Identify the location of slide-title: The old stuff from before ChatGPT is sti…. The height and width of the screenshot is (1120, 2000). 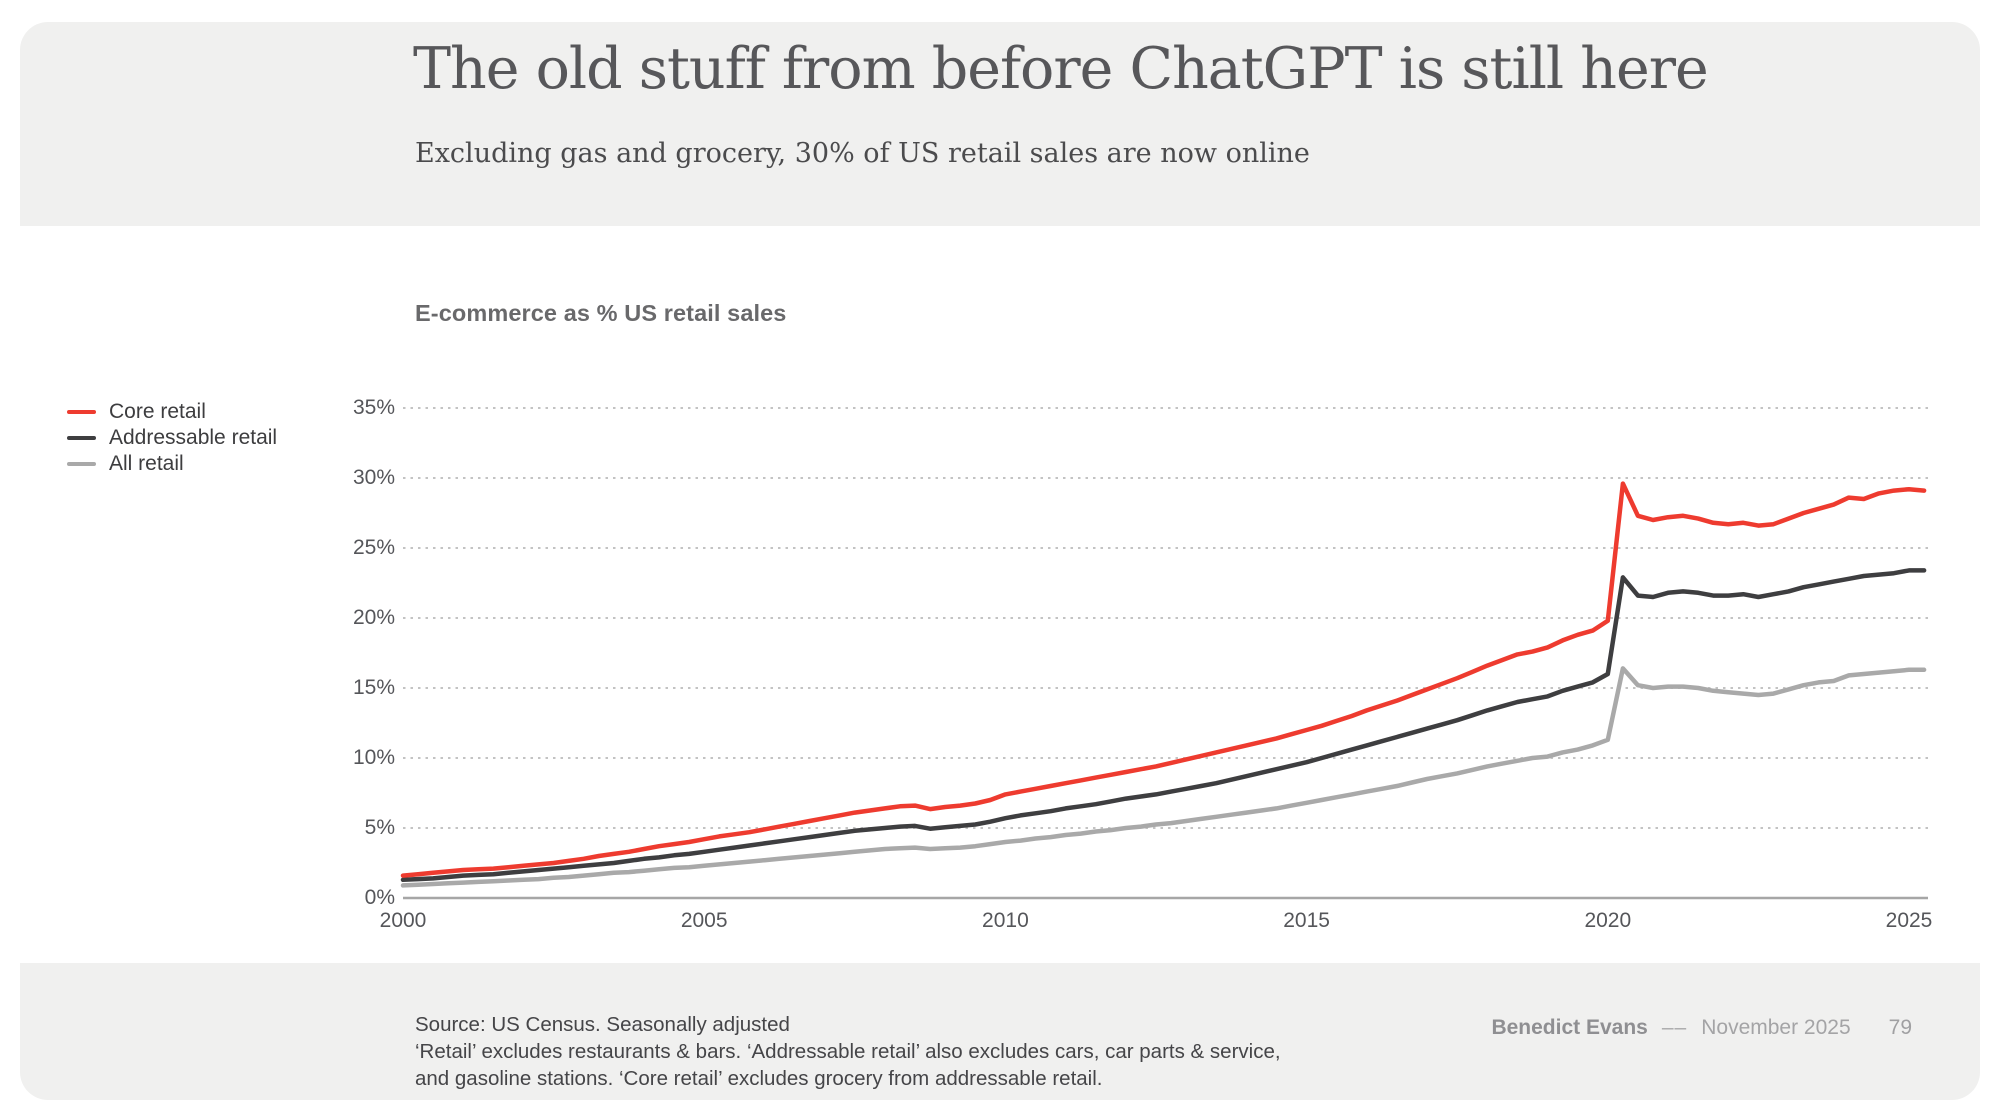
(1061, 69).